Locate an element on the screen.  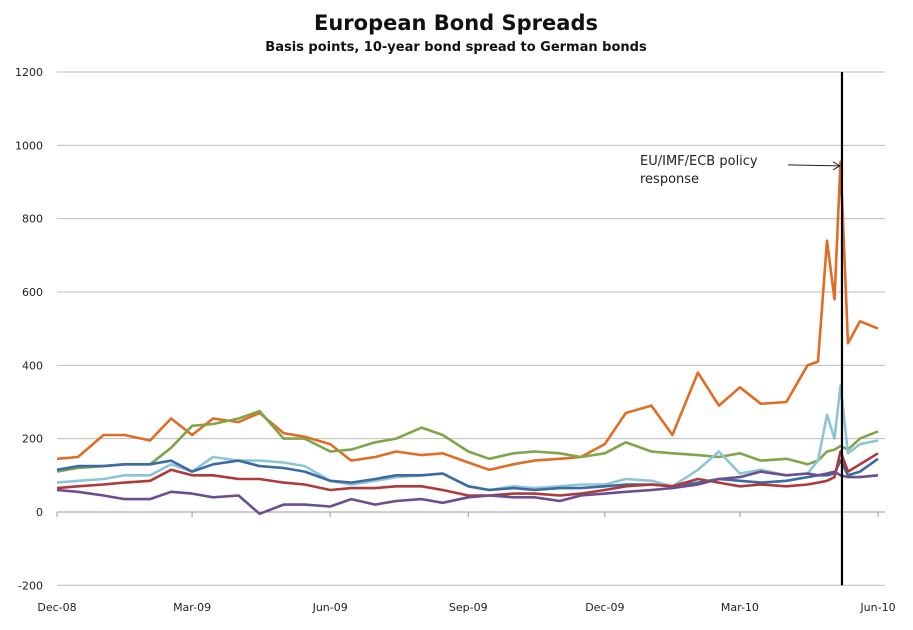
y-tick-label: 400 is located at coordinates (32, 365).